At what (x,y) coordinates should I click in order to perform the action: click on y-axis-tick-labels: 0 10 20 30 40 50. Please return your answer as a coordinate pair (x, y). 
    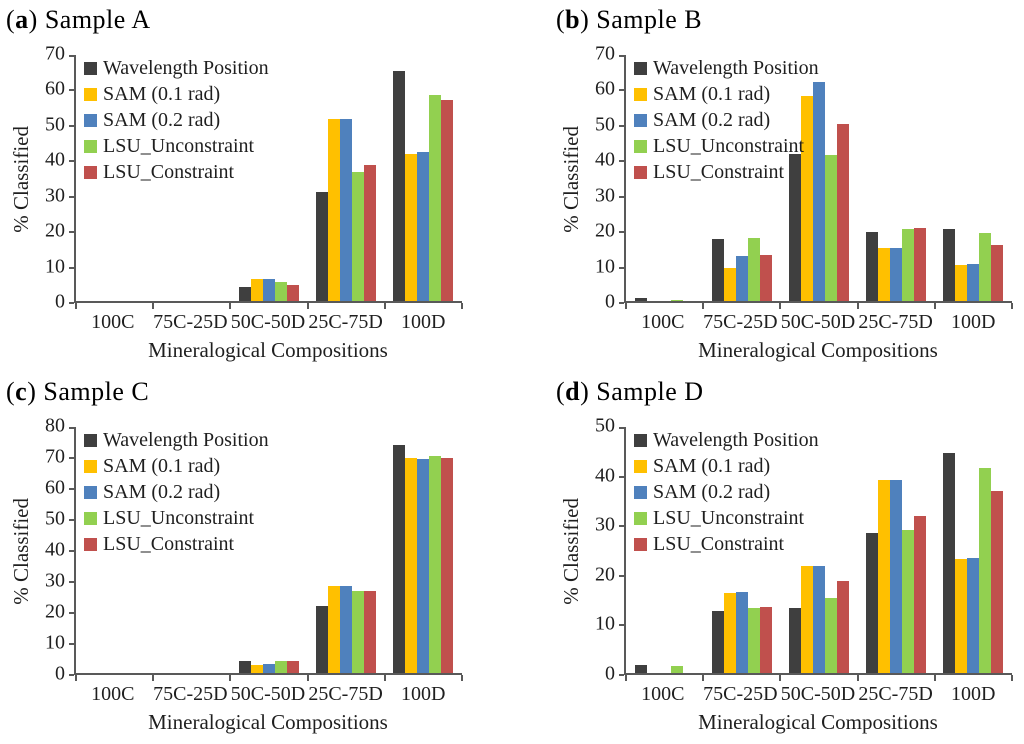
    Looking at the image, I should click on (605, 550).